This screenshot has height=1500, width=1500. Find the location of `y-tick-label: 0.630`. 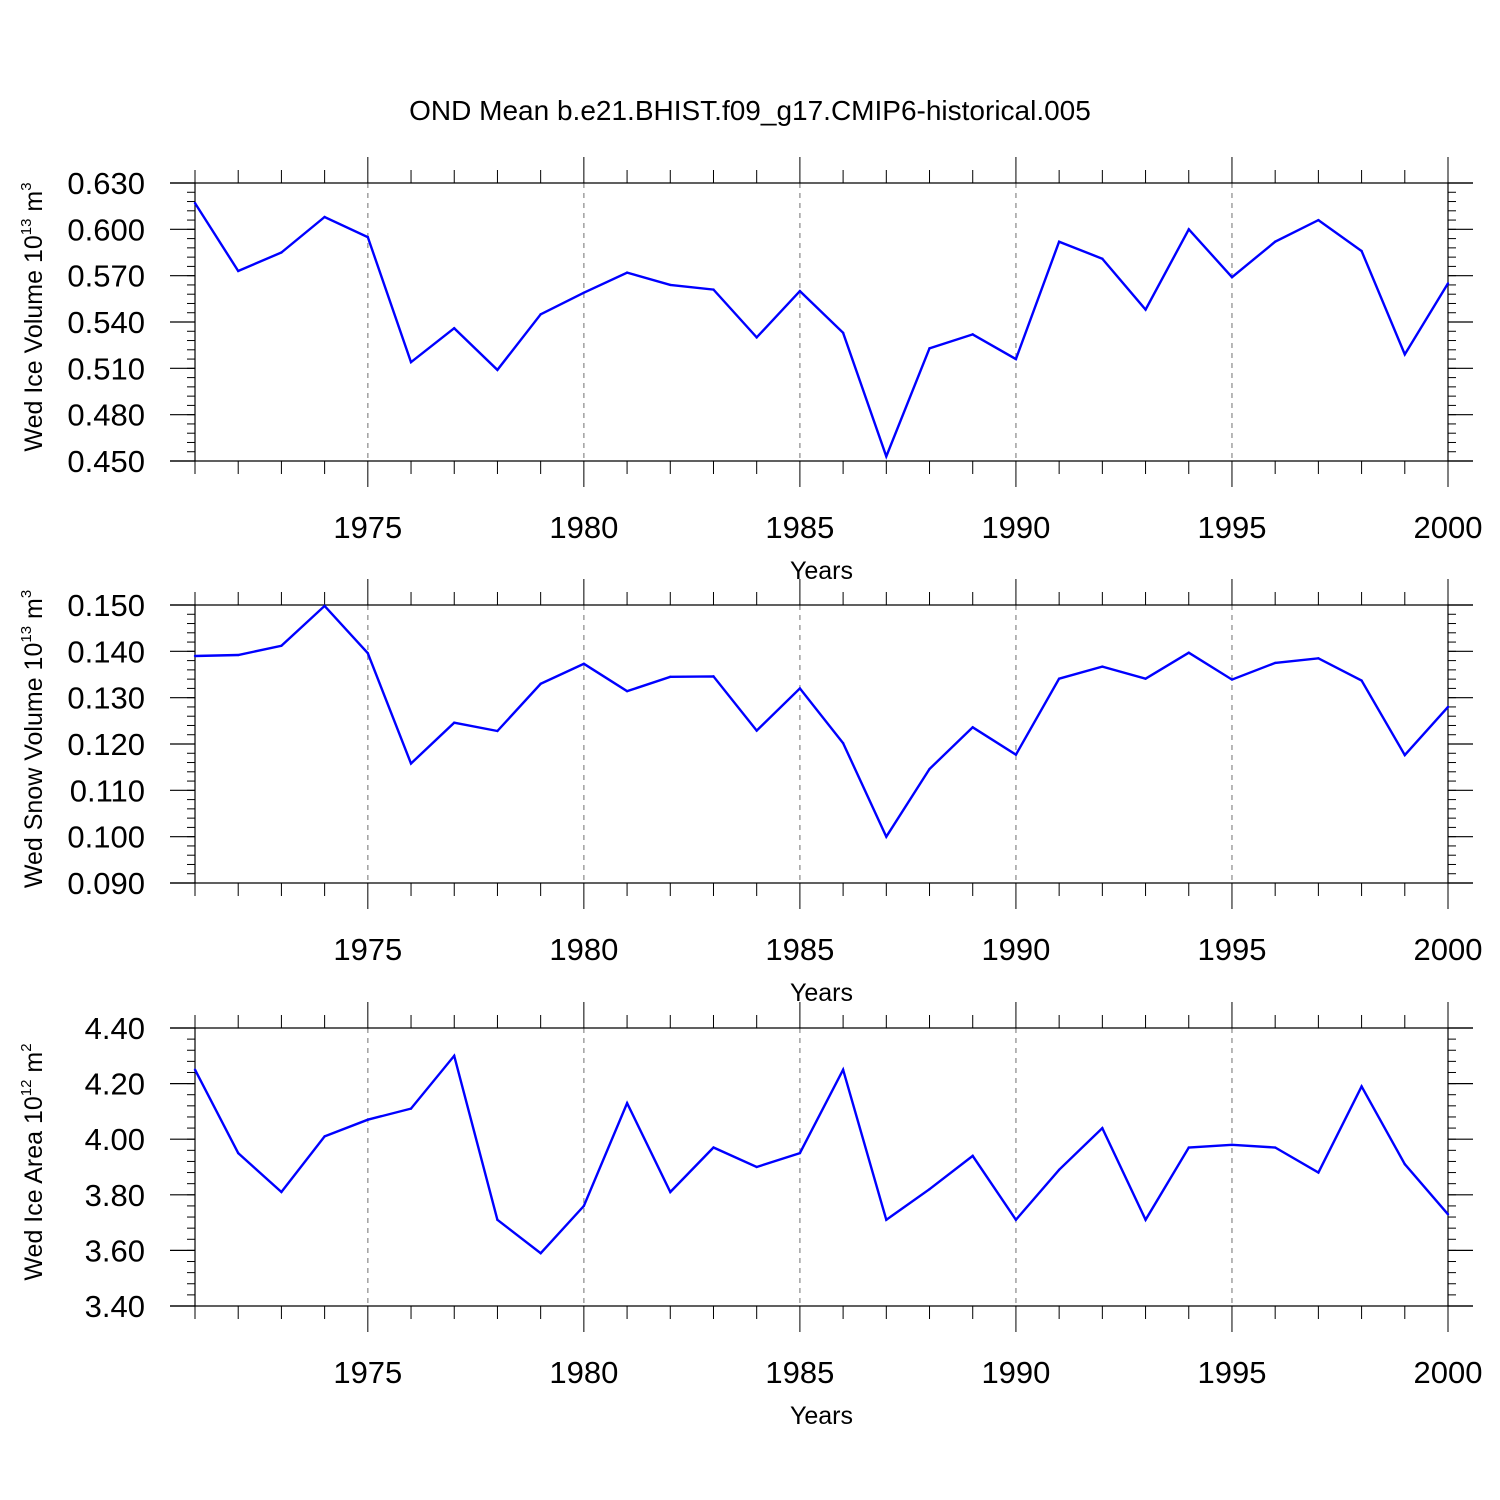

y-tick-label: 0.630 is located at coordinates (106, 183).